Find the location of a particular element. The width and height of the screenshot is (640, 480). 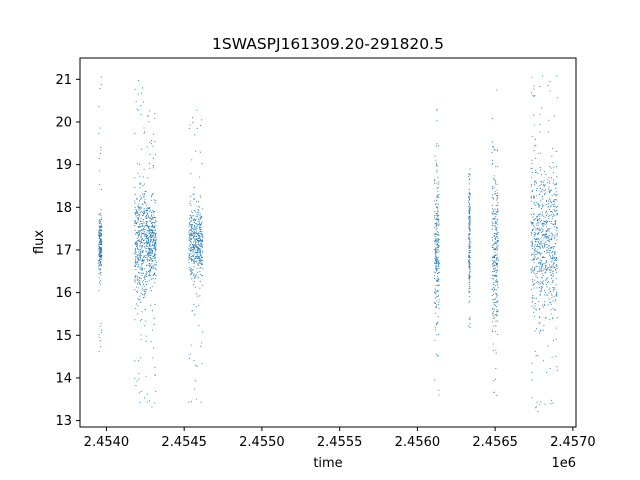

y-tick-label: 19 is located at coordinates (63, 165).